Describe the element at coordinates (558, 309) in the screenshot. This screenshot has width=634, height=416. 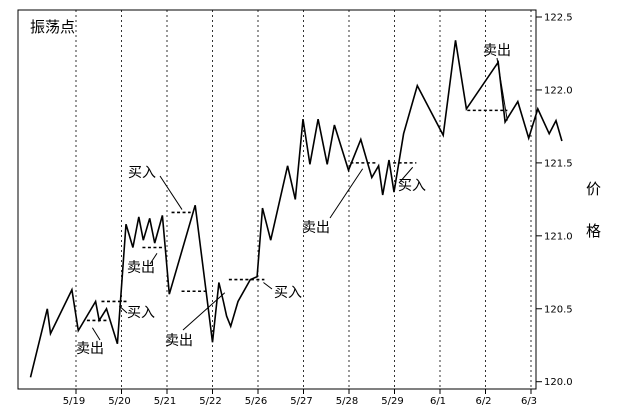
I see `y-tick-label: 120.5` at that location.